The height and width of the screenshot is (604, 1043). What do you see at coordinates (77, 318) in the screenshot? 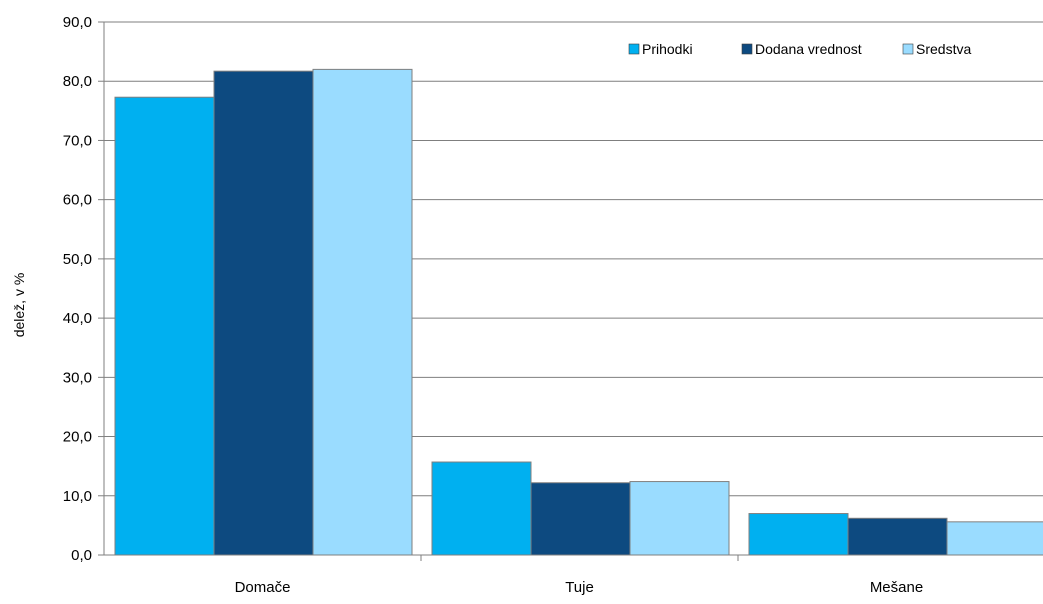
I see `y-tick-label: 40,0` at bounding box center [77, 318].